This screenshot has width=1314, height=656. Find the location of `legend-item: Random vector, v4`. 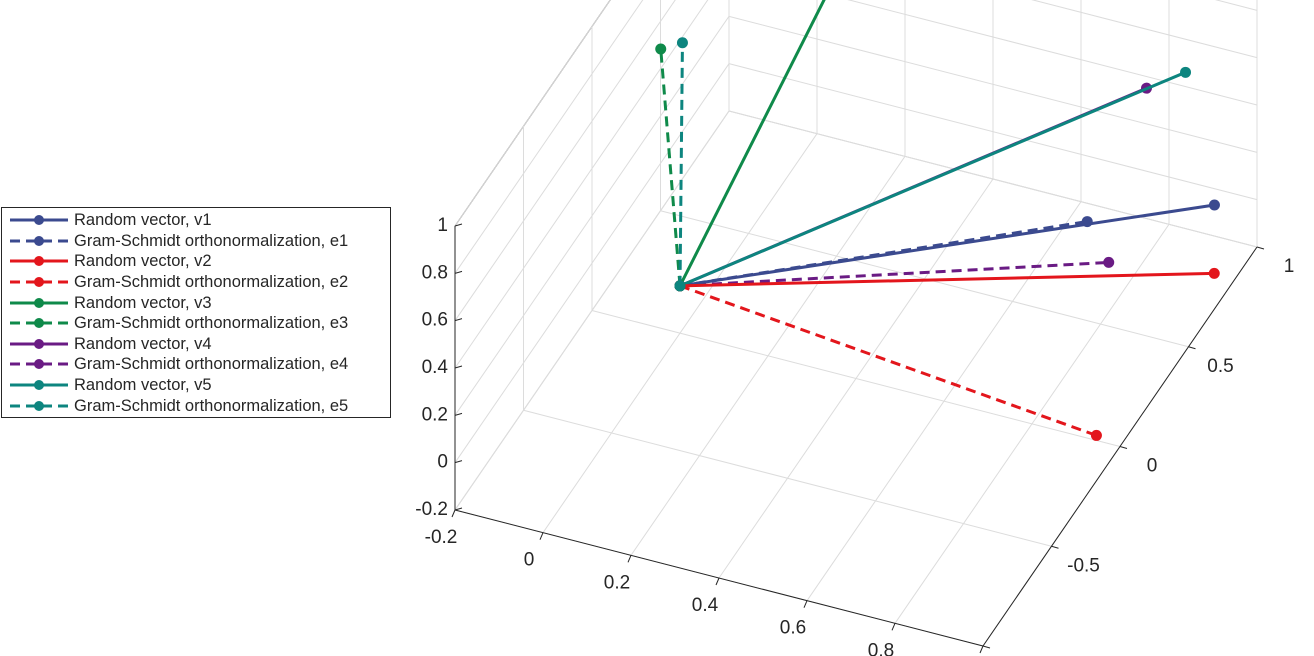

legend-item: Random vector, v4 is located at coordinates (196, 344).